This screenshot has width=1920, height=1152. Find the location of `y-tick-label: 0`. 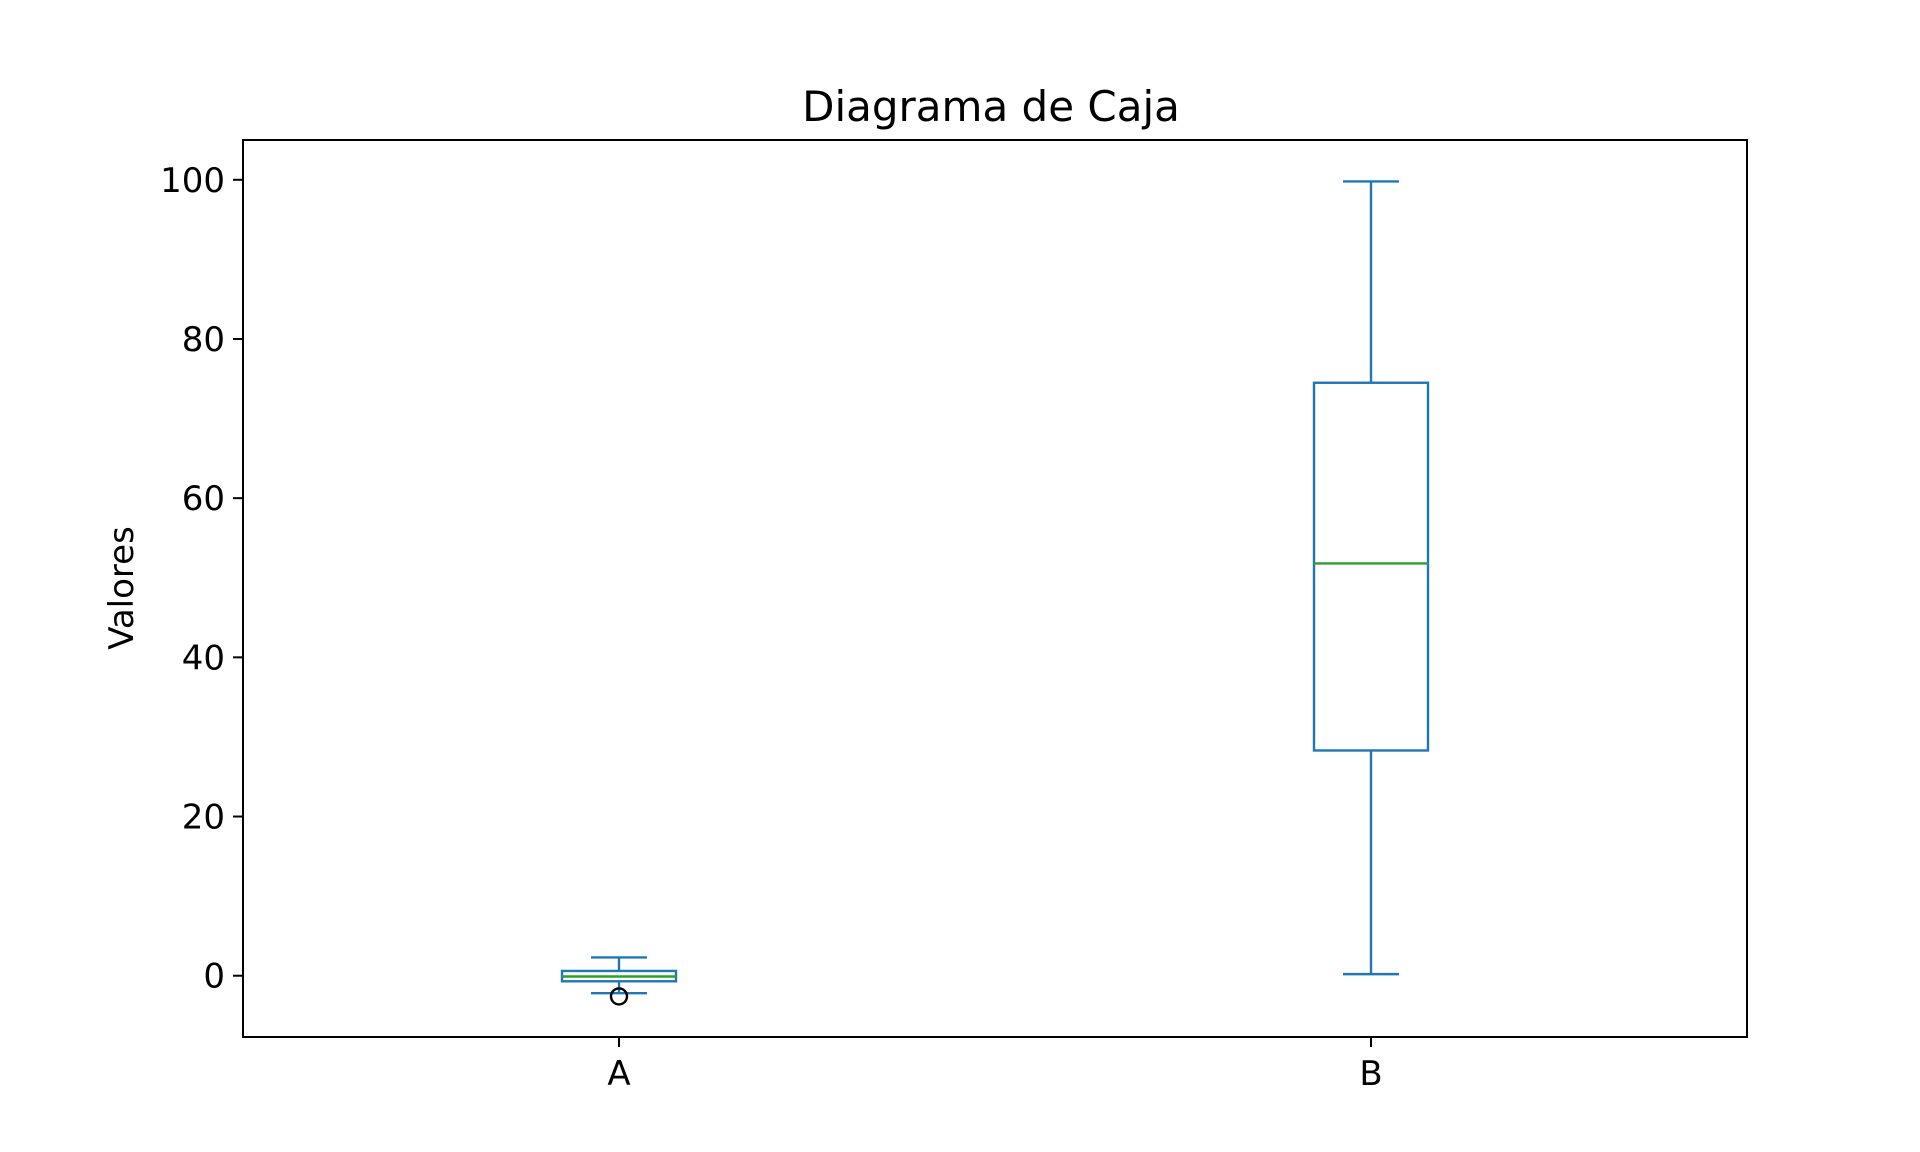

y-tick-label: 0 is located at coordinates (214, 977).